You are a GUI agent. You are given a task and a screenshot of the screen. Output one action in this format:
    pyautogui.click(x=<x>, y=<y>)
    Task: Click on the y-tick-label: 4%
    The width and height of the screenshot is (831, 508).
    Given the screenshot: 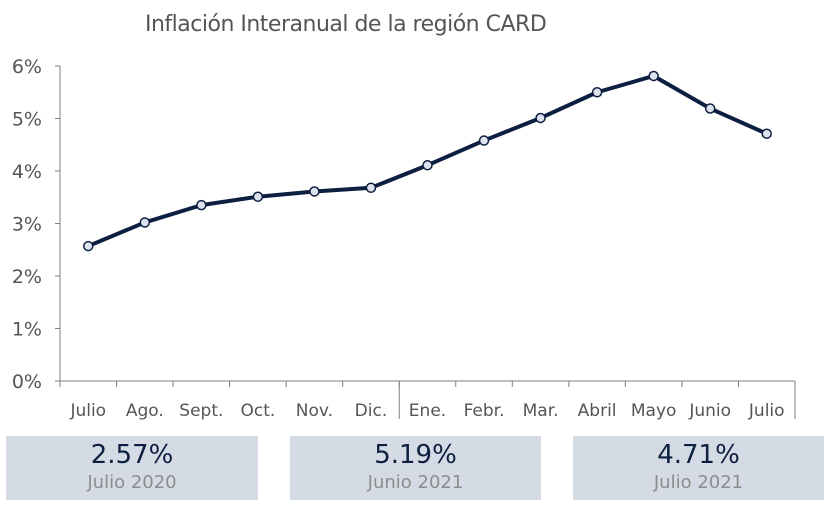 What is the action you would take?
    pyautogui.click(x=27, y=172)
    